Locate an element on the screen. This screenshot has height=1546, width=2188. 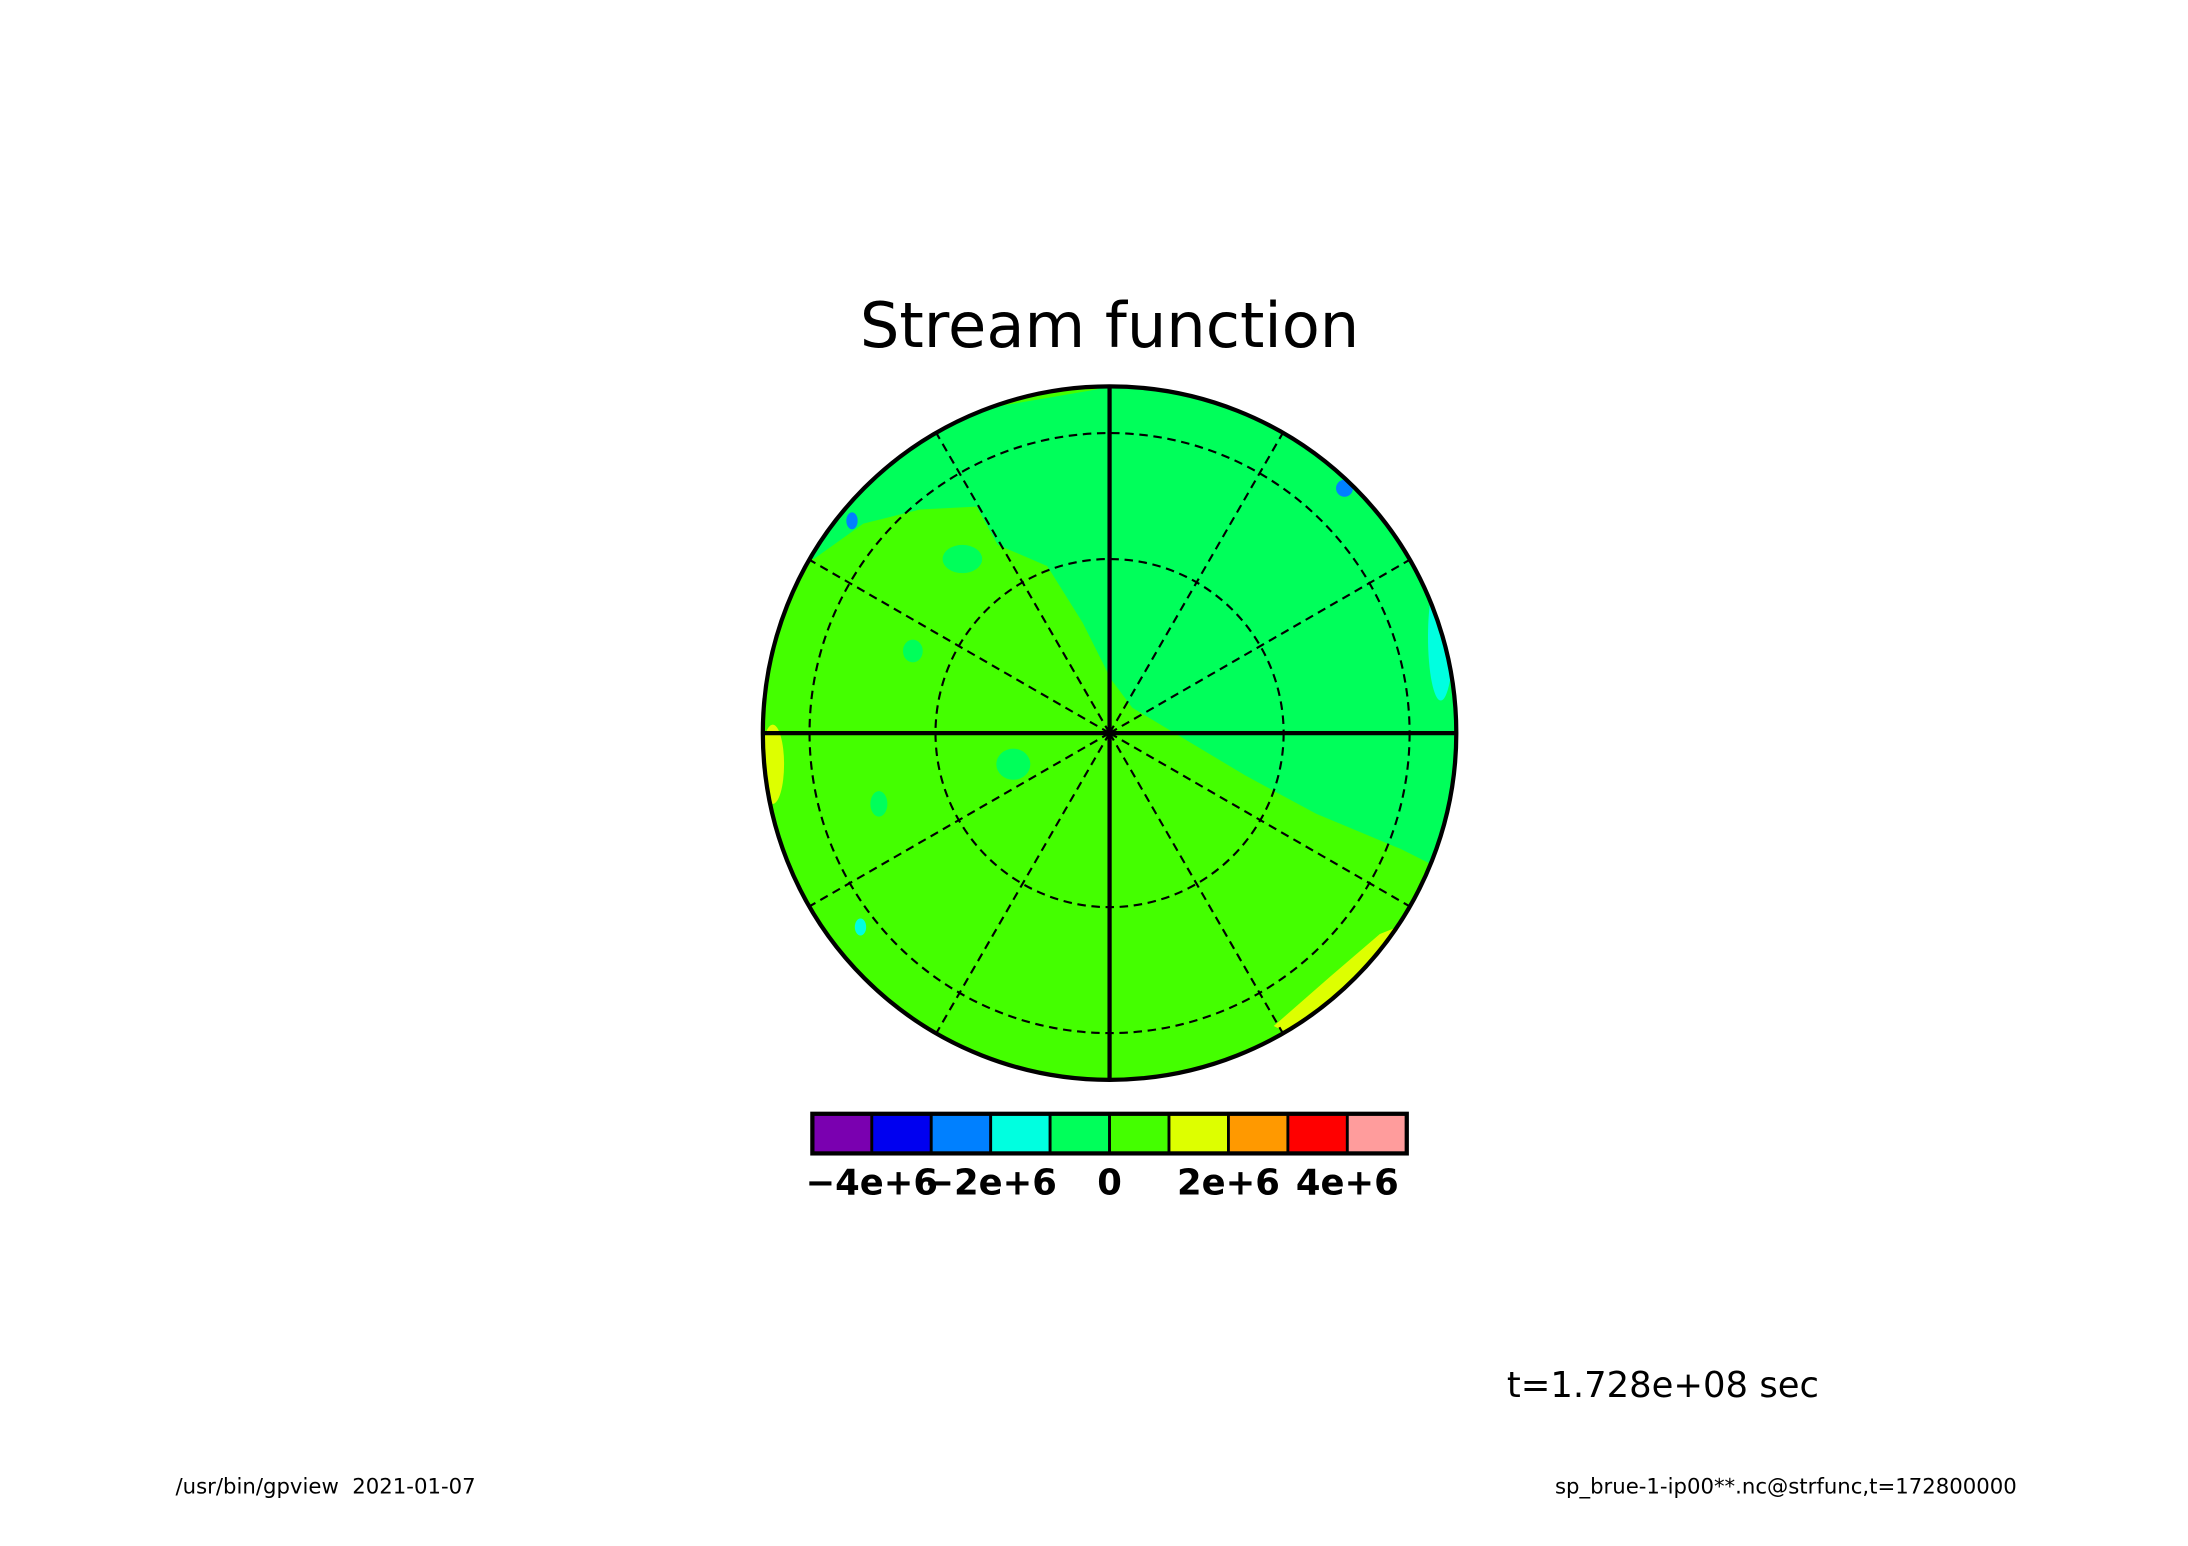
graticule is located at coordinates (1109, 733).